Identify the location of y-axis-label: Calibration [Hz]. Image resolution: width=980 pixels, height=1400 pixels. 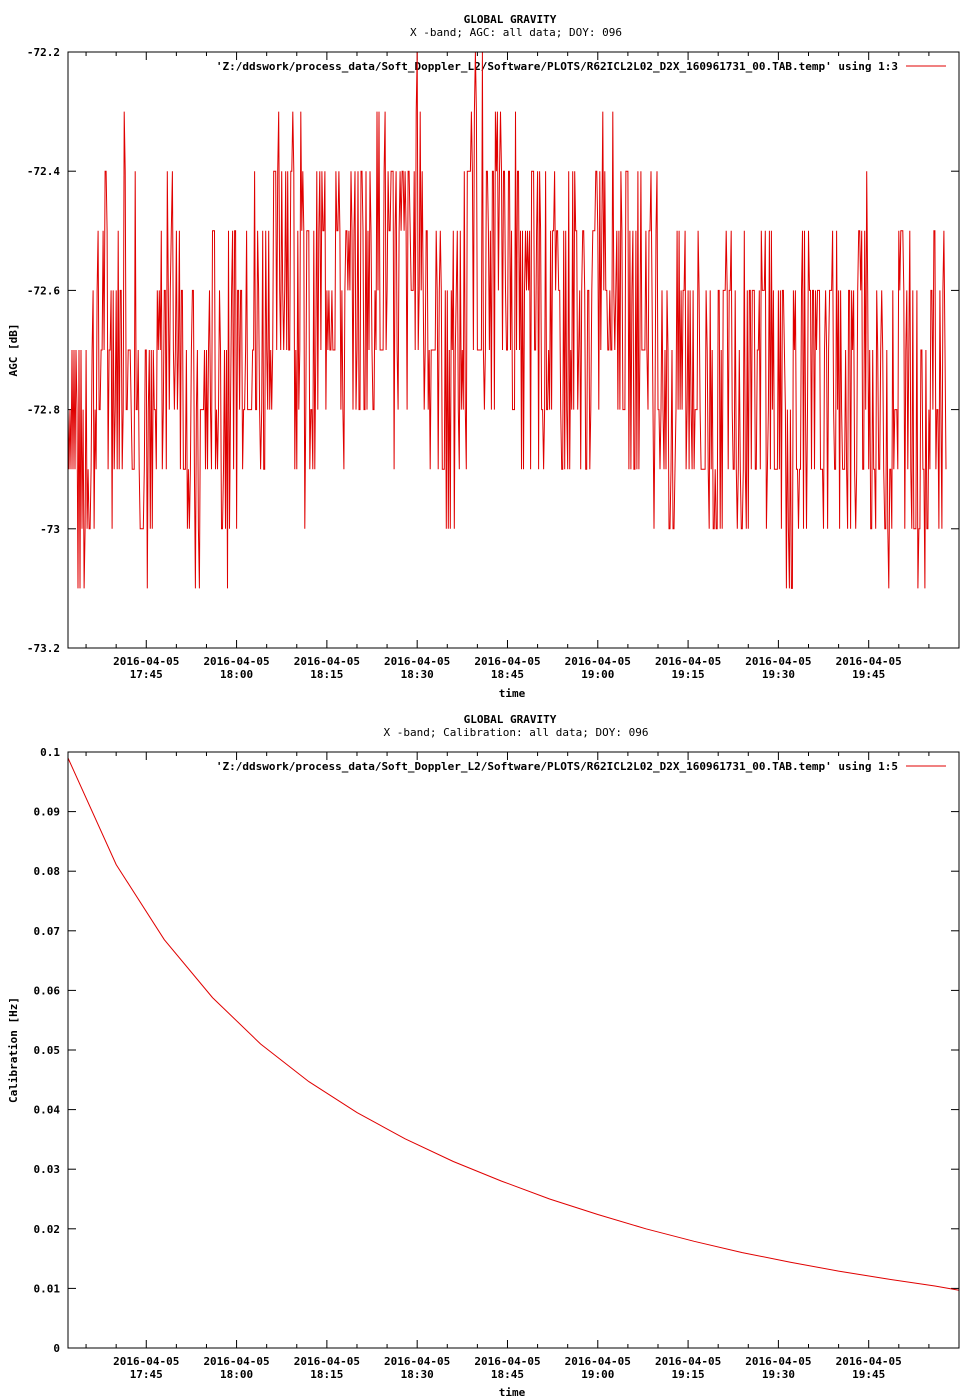
(13, 1050).